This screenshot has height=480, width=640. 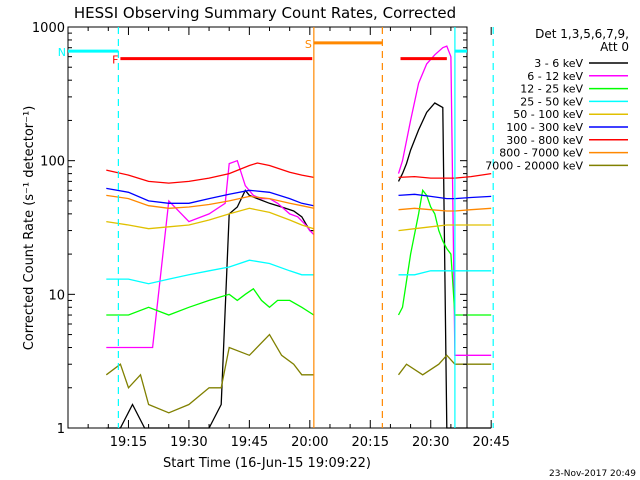 I want to click on x-tick-label: 20:15, so click(x=370, y=442).